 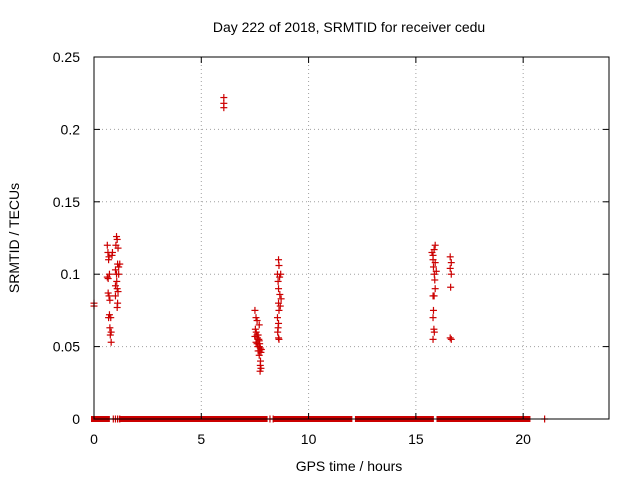 What do you see at coordinates (66, 347) in the screenshot?
I see `y-tick-label: 0.05` at bounding box center [66, 347].